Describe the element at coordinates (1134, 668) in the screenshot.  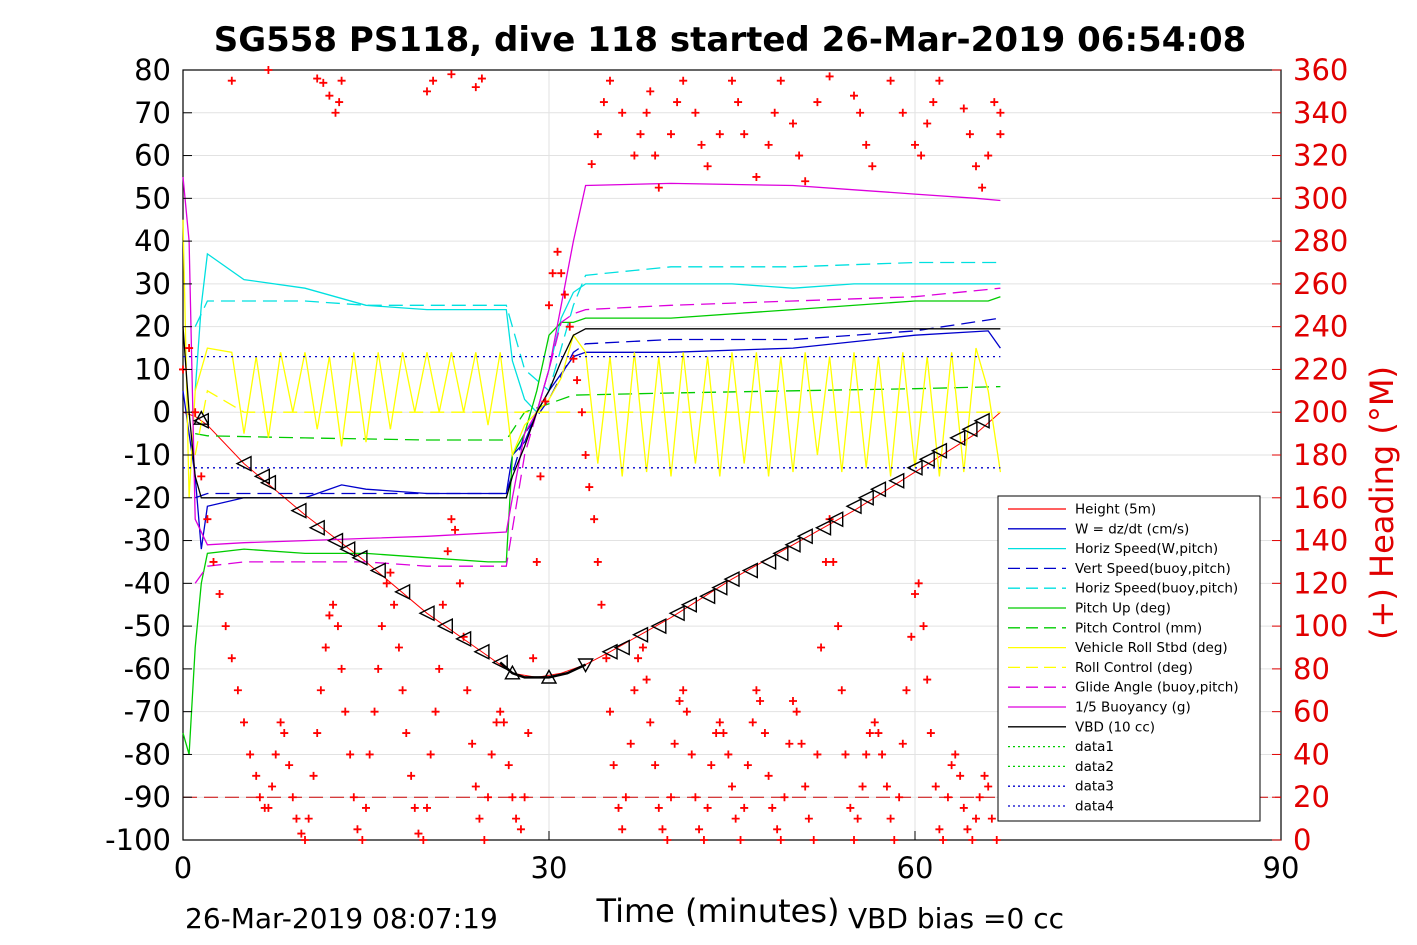
I see `legend-label-8: Roll Control (deg)` at that location.